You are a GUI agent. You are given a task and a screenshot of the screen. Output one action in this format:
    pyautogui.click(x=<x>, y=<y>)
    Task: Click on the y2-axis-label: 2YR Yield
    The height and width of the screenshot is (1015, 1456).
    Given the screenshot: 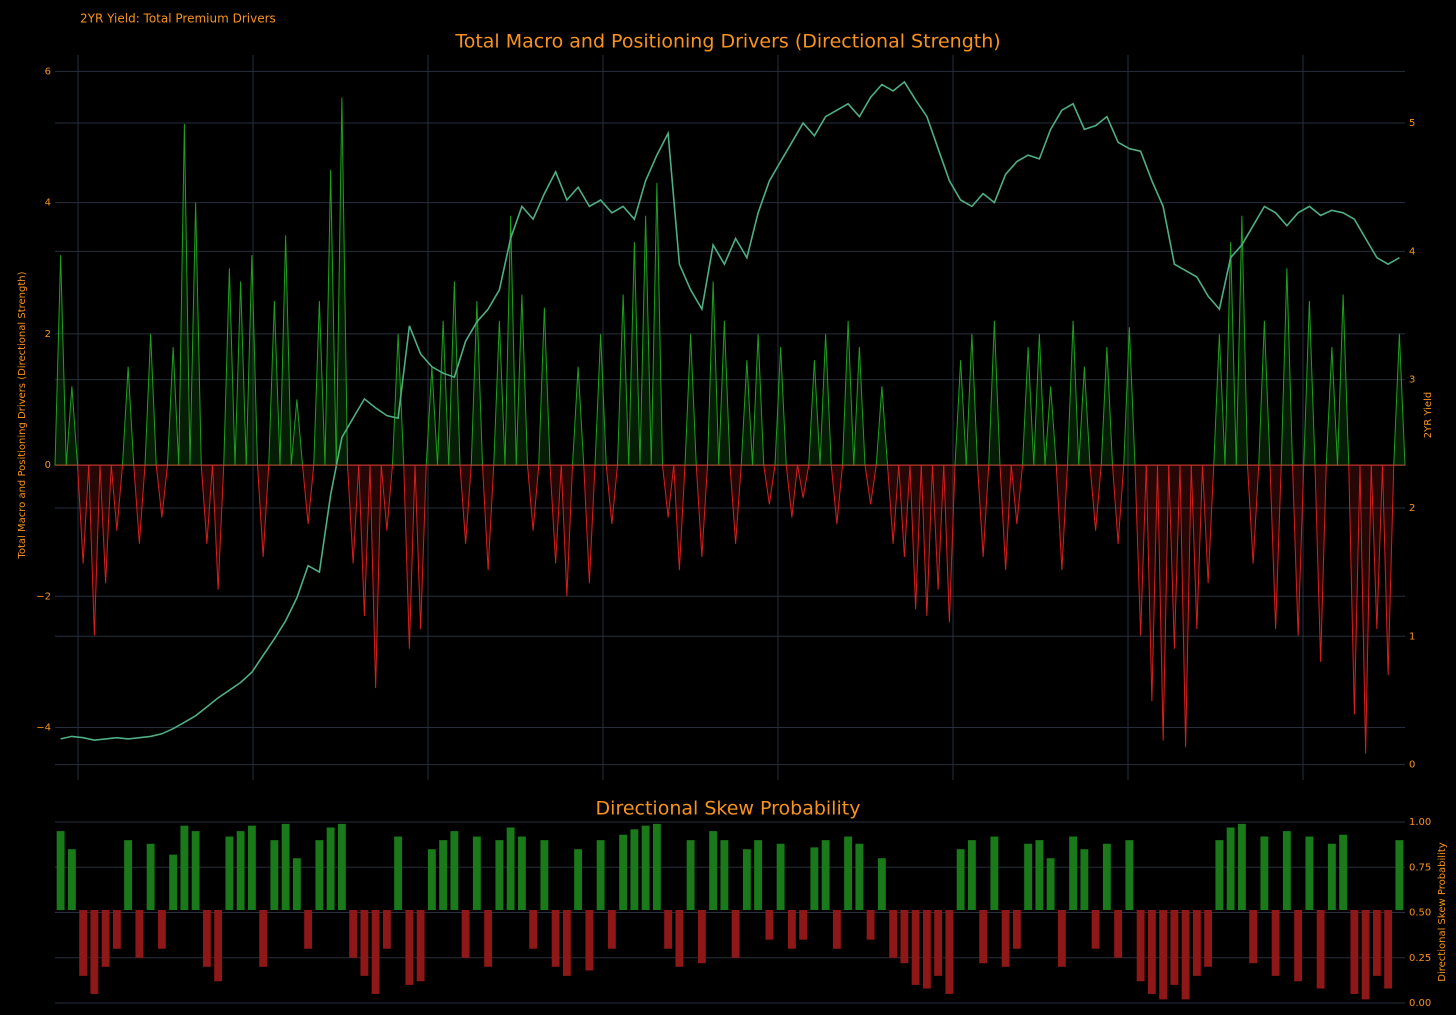 What is the action you would take?
    pyautogui.click(x=1428, y=415)
    